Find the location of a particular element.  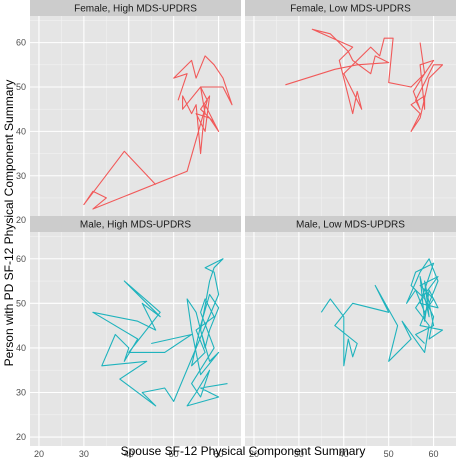

facet-strip-title: Male, High MDS-UPDRS is located at coordinates (135, 225).